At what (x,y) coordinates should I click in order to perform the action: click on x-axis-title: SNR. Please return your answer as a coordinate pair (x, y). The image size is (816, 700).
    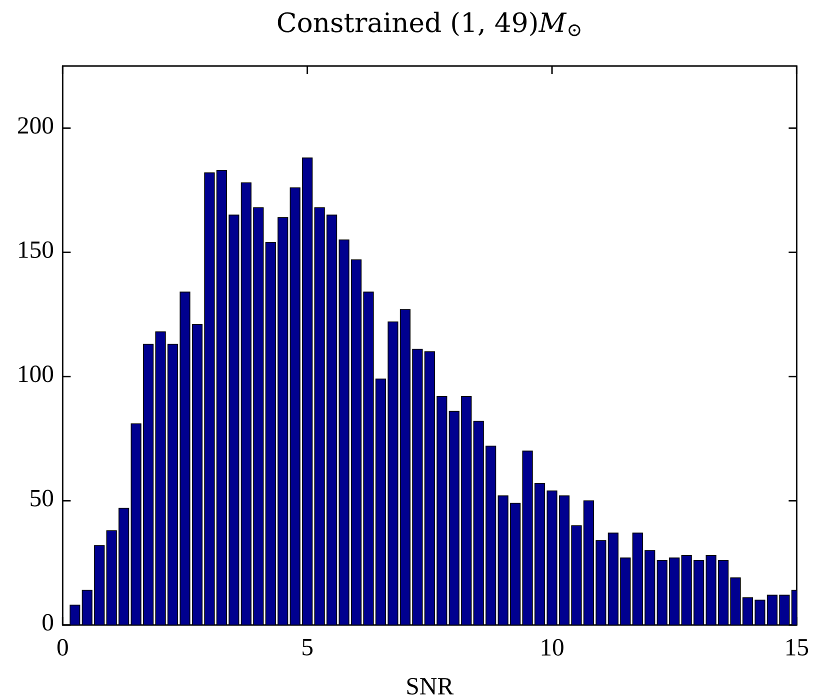
    Looking at the image, I should click on (430, 686).